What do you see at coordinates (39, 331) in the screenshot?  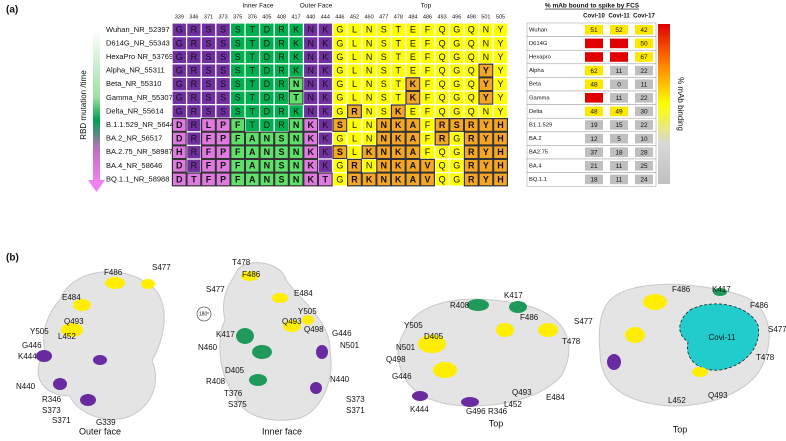 I see `residue-label: Y505` at bounding box center [39, 331].